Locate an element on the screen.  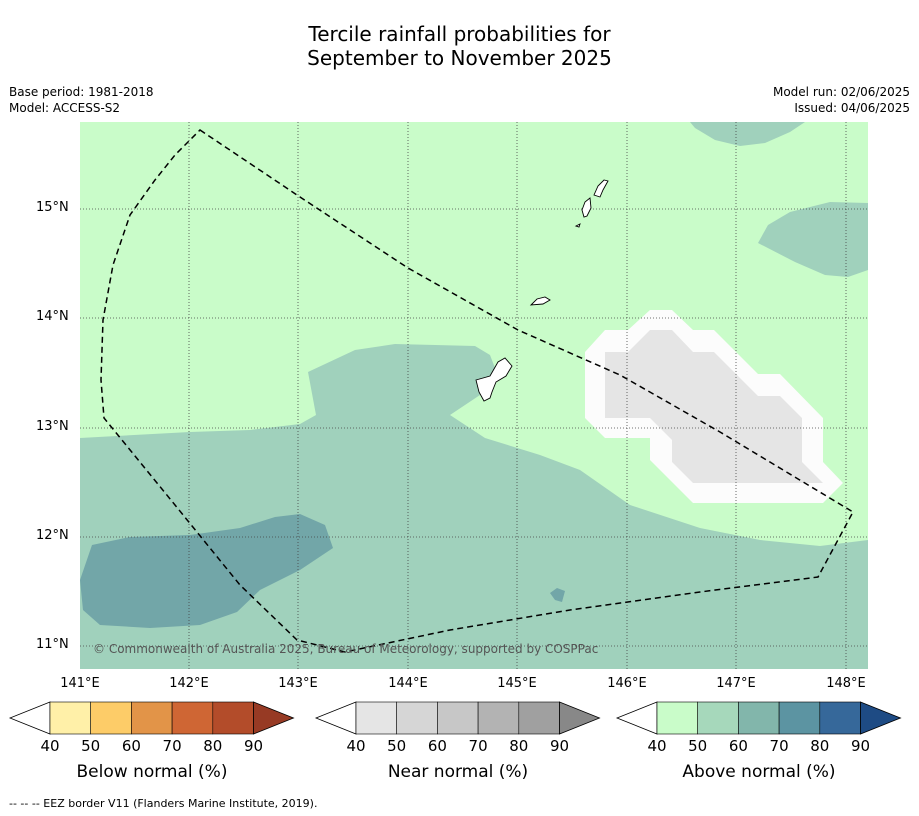
colorbar-above-tick-label: 90 is located at coordinates (860, 746).